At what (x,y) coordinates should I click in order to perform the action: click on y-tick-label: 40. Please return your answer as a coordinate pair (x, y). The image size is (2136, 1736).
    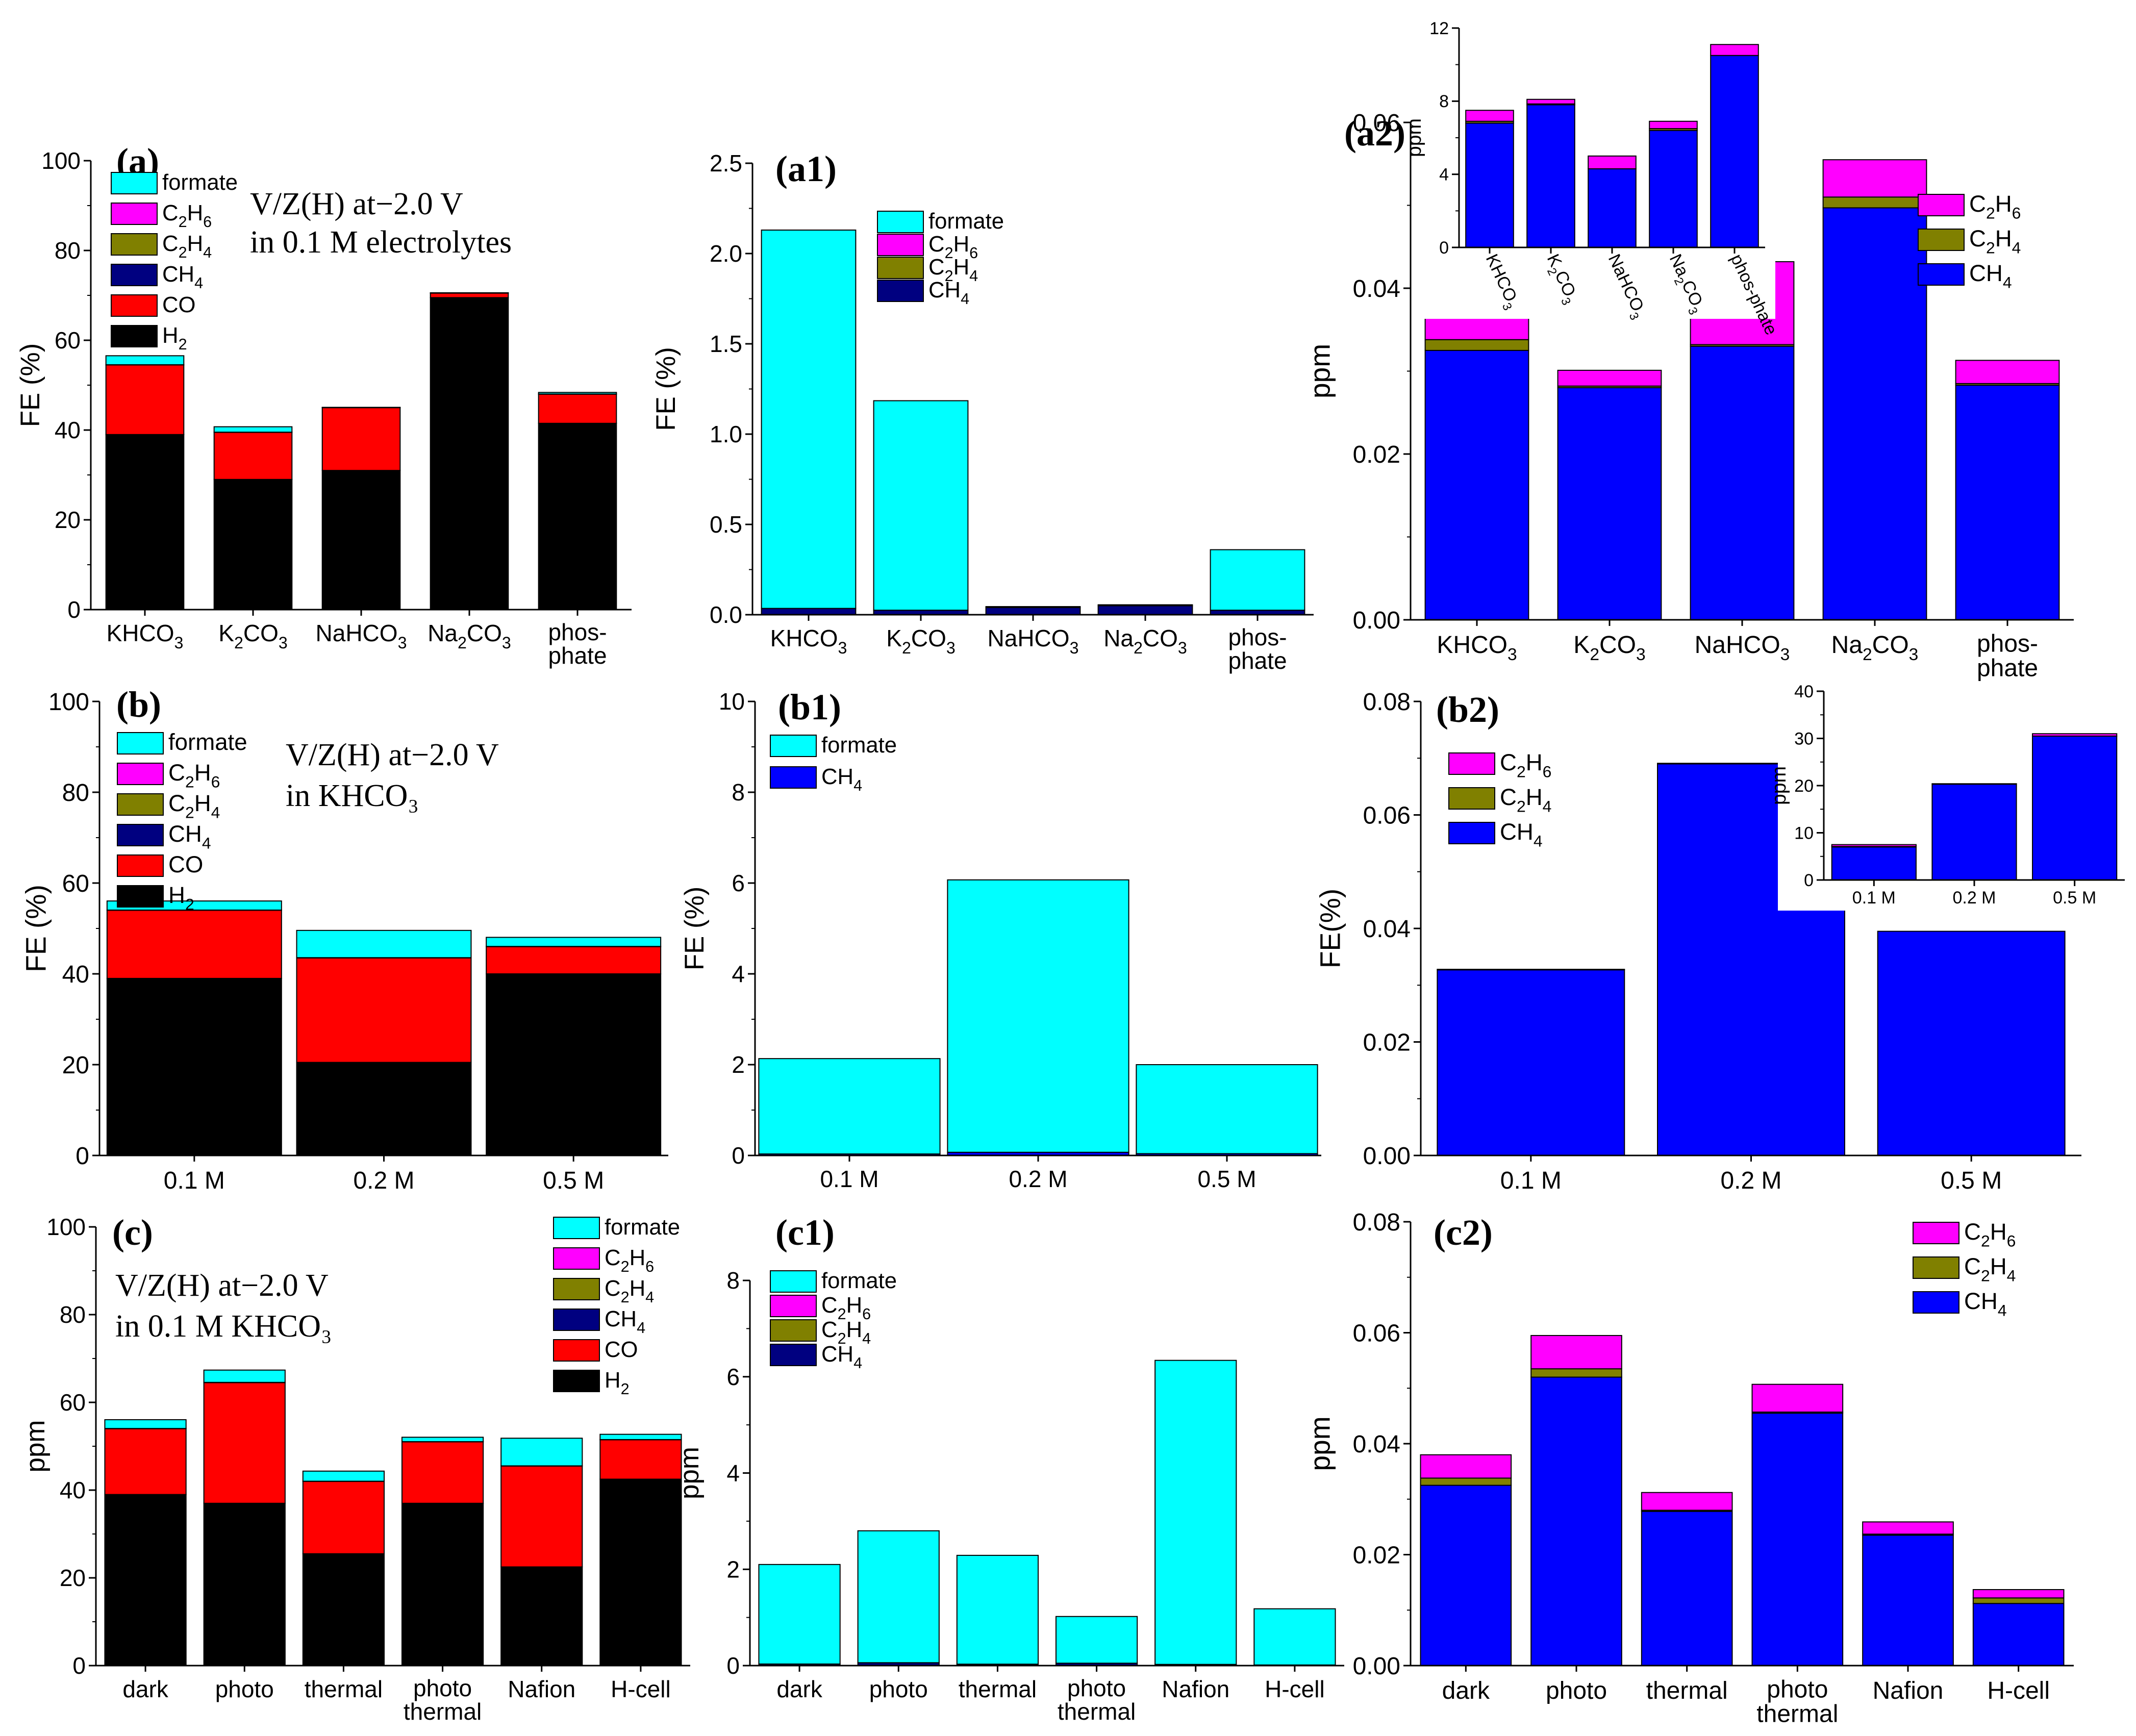
    Looking at the image, I should click on (73, 1490).